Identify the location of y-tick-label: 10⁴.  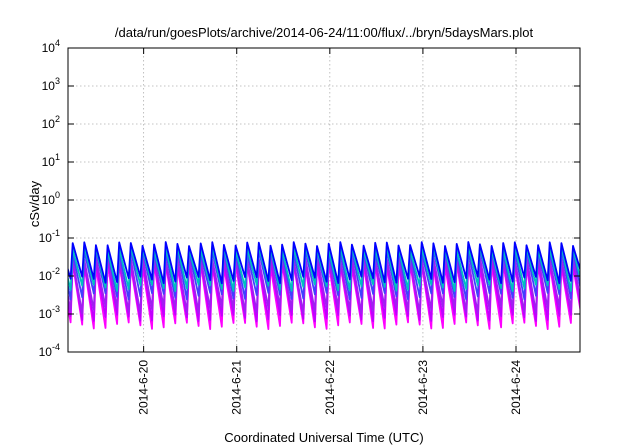
(51, 46).